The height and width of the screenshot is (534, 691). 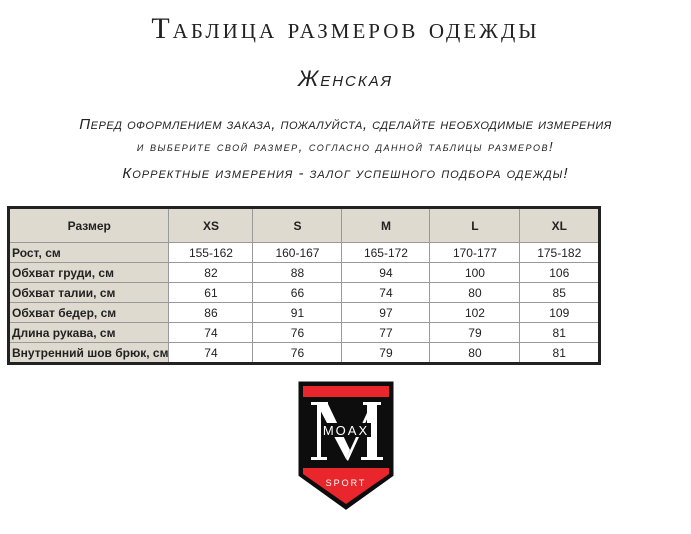 I want to click on row-label: Обхват груди, см, so click(x=88, y=272).